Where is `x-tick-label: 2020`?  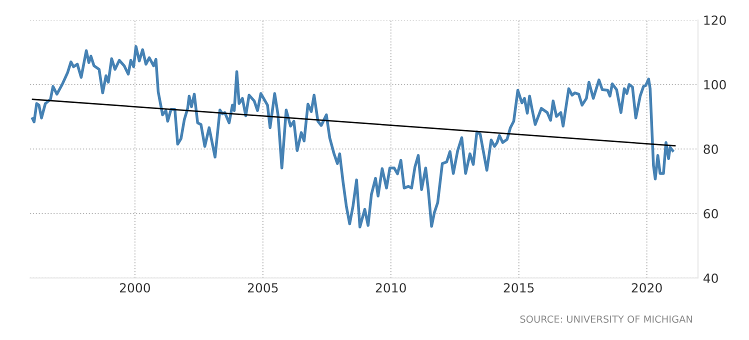 x-tick-label: 2020 is located at coordinates (647, 288).